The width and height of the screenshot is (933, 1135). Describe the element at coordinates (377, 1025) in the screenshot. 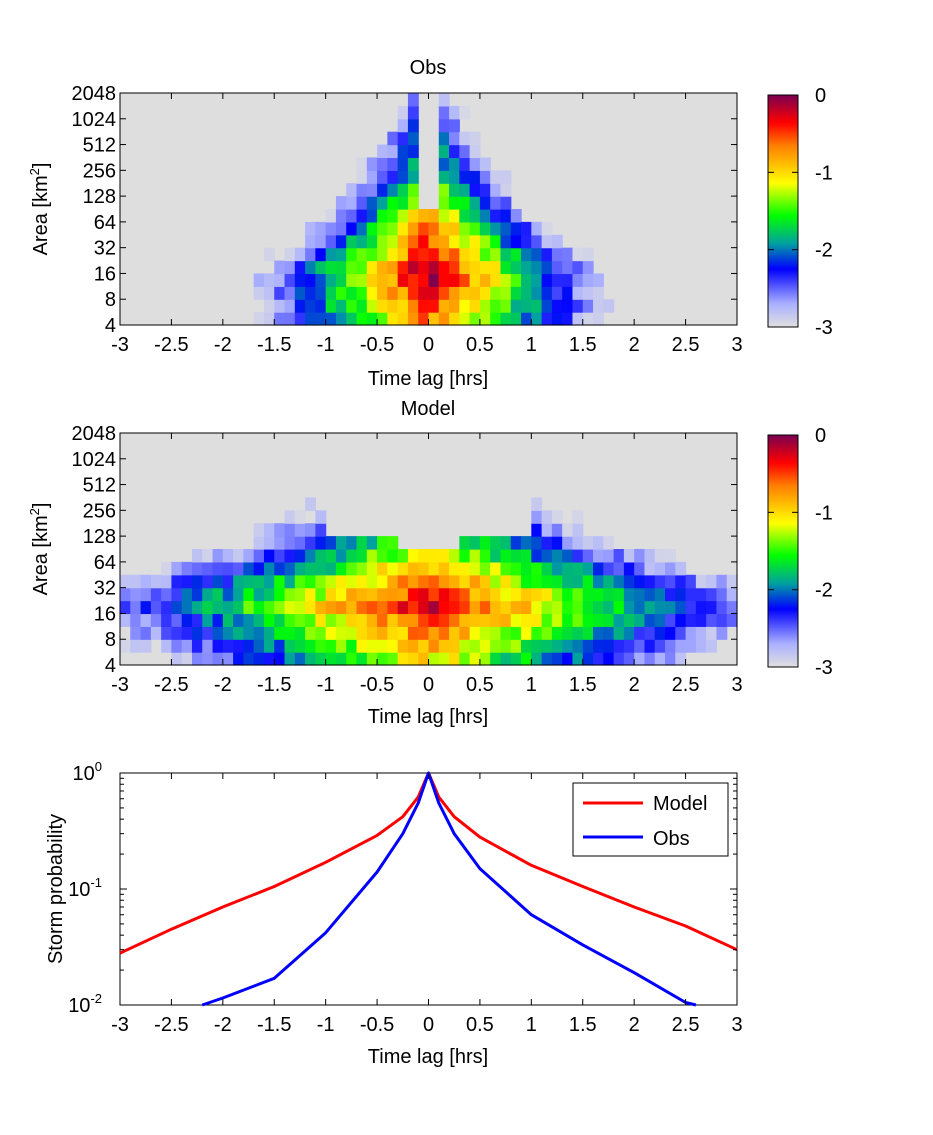

I see `x-tick-label: -0.5` at that location.